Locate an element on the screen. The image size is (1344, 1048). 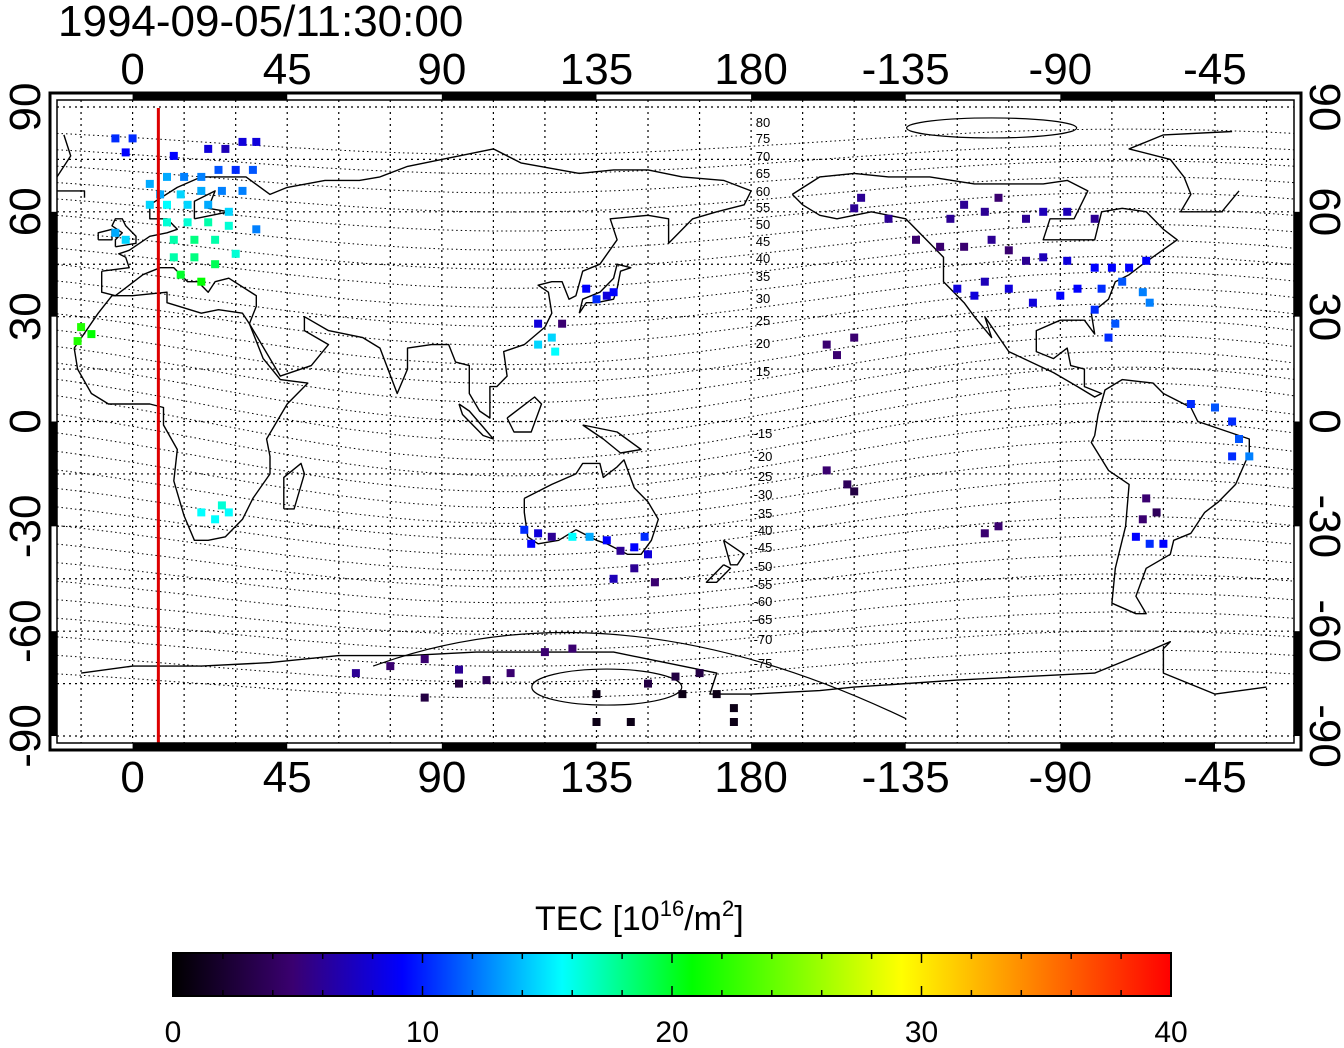
mlat-oval is located at coordinates (992, 128).